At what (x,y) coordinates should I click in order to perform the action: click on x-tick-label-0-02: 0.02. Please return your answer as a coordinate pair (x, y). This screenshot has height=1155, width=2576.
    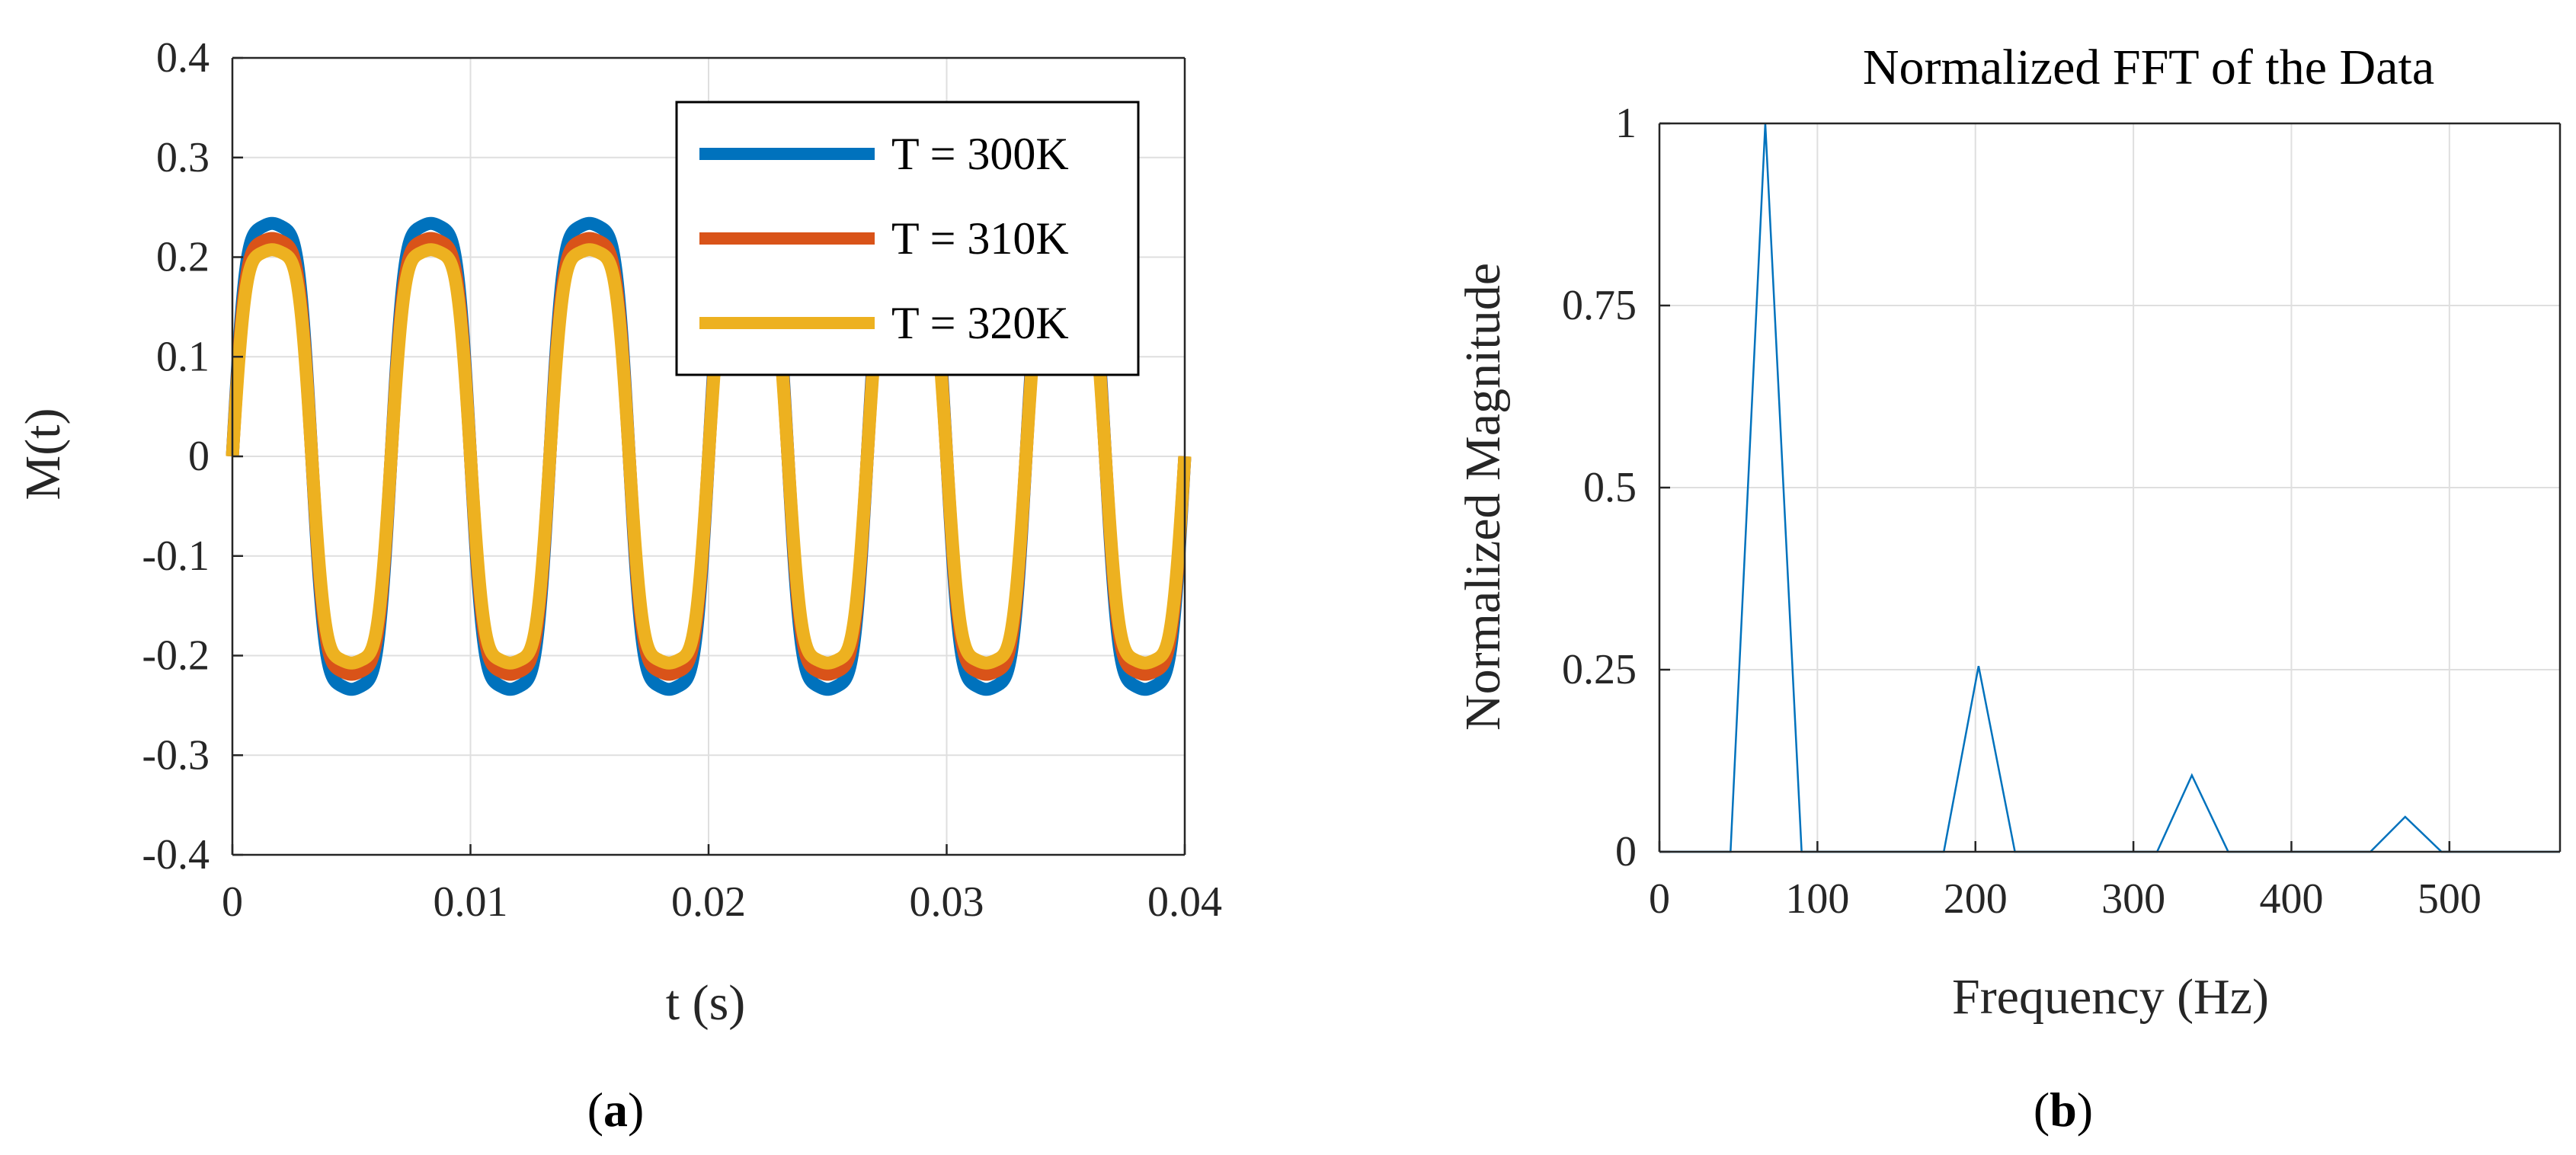
    Looking at the image, I should click on (708, 902).